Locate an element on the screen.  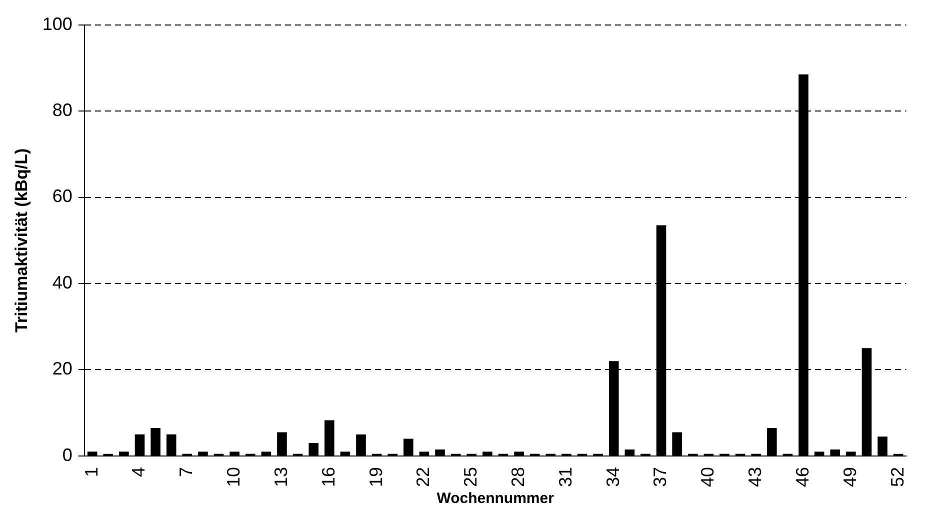
x-tick-label: 43 is located at coordinates (755, 477).